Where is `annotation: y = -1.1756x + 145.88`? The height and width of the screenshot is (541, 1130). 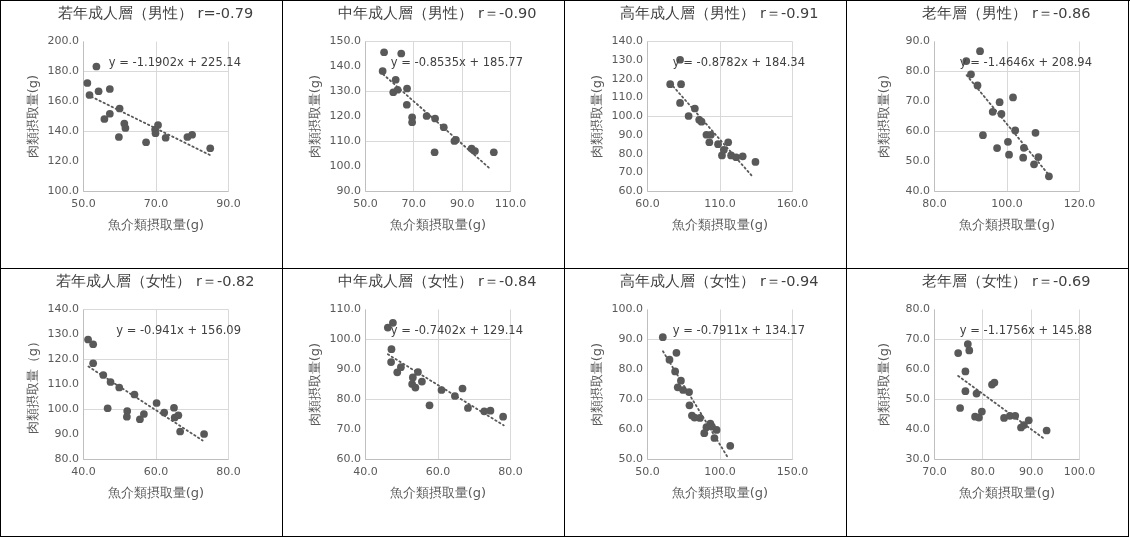 annotation: y = -1.1756x + 145.88 is located at coordinates (1025, 330).